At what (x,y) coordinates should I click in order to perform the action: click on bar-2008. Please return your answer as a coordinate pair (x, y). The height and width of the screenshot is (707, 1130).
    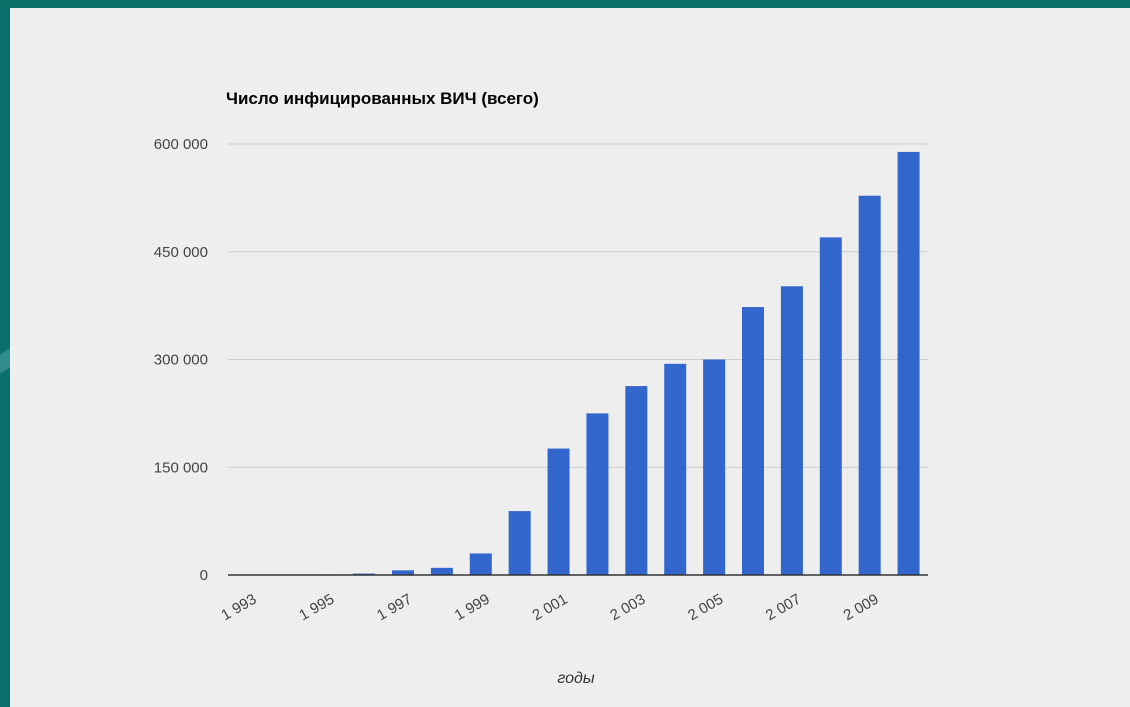
    Looking at the image, I should click on (830, 406).